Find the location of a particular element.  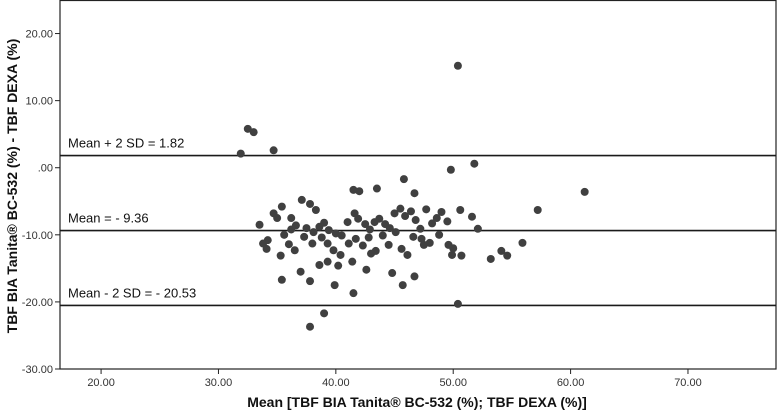

y-tick-label: -10.00 is located at coordinates (37, 236).